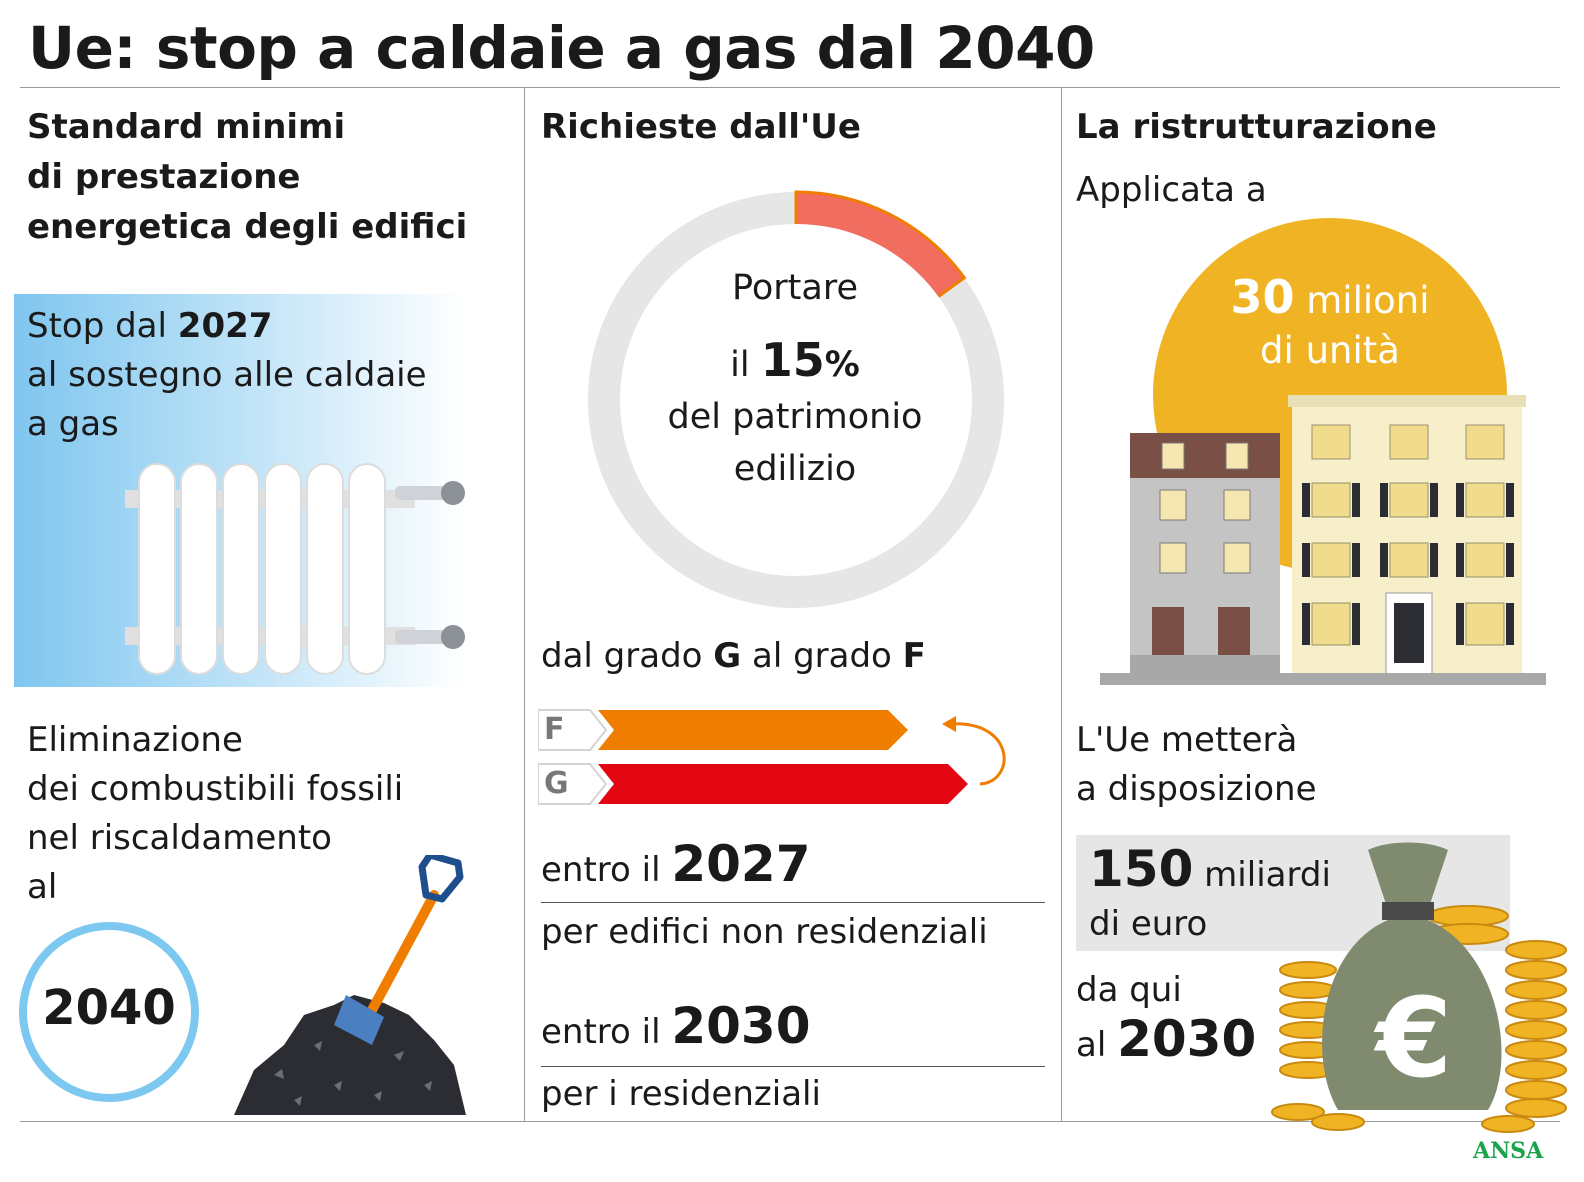 This screenshot has height=1182, width=1584. I want to click on units-label: 30 milioni di unità, so click(1330, 321).